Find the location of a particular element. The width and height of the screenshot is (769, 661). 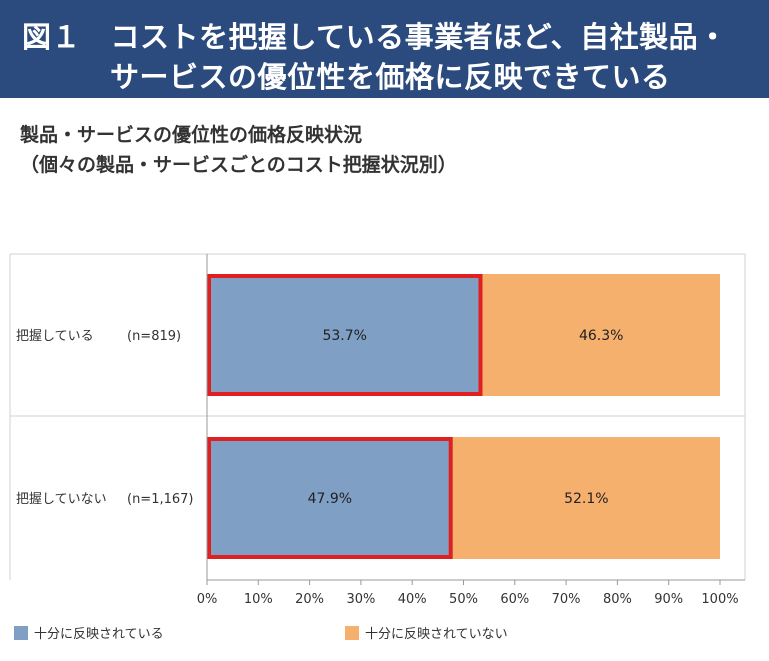

data-label-reflected-0: 53.7% is located at coordinates (344, 336).